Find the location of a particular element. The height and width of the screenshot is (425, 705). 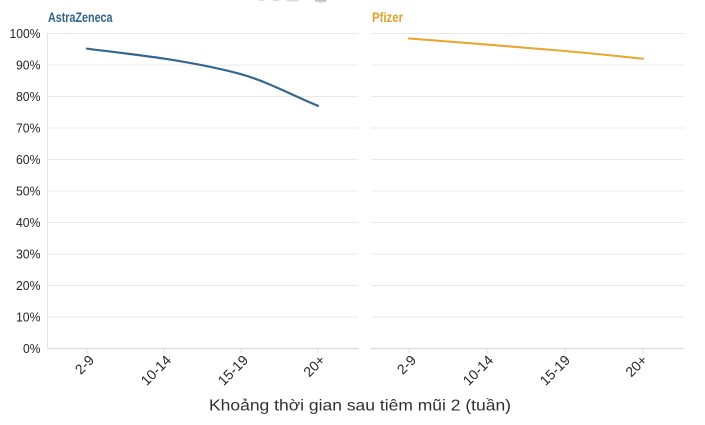

svg-text: 10% is located at coordinates (28, 317).